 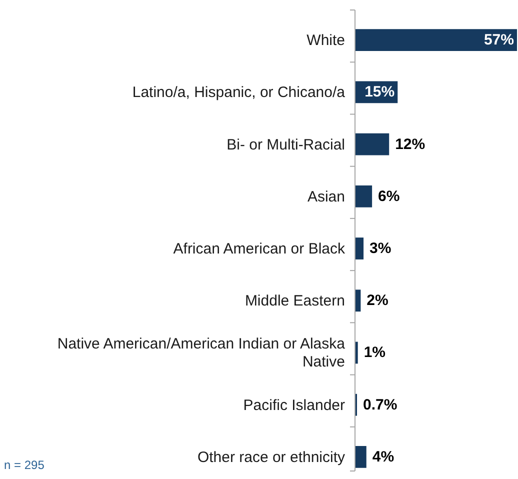 What do you see at coordinates (294, 301) in the screenshot?
I see `y-tick-label: Middle Eastern` at bounding box center [294, 301].